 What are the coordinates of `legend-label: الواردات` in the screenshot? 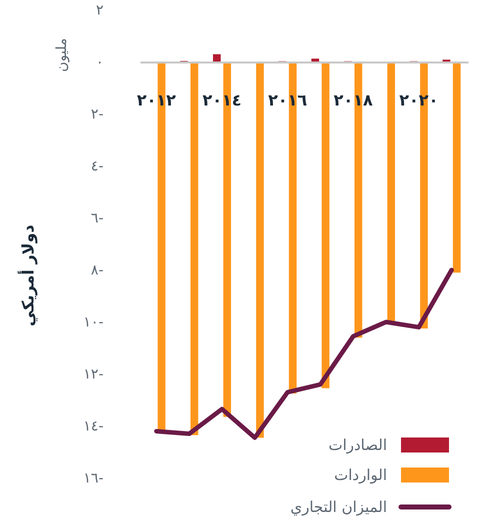 It's located at (360, 475).